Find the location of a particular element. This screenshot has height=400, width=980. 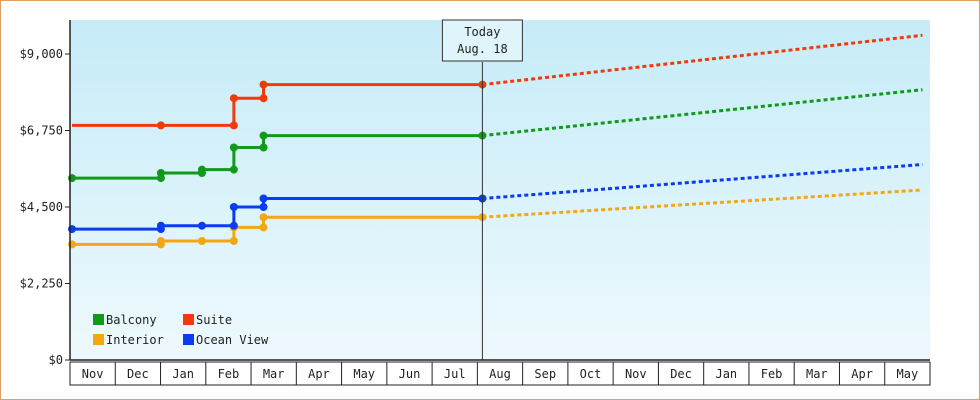

month-band is located at coordinates (500, 373).